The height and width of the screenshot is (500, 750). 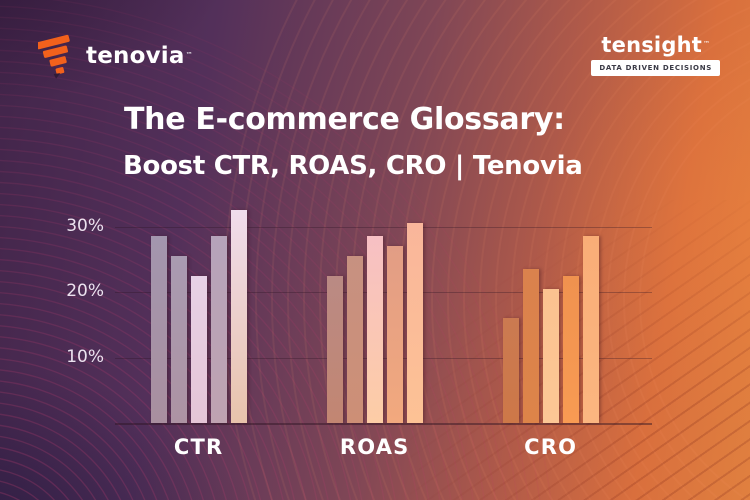 What do you see at coordinates (551, 447) in the screenshot?
I see `category-label-cro: CRO` at bounding box center [551, 447].